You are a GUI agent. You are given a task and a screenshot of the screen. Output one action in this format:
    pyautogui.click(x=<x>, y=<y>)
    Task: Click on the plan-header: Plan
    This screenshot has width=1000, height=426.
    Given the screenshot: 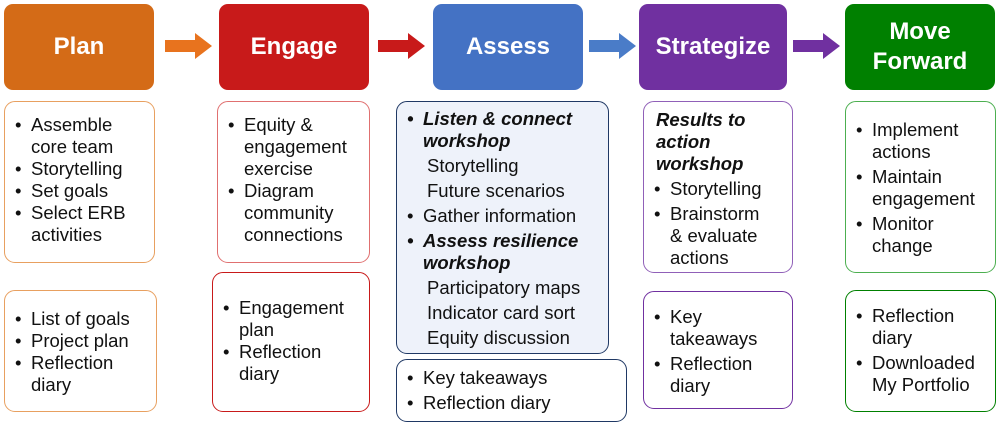 What is the action you would take?
    pyautogui.click(x=79, y=47)
    